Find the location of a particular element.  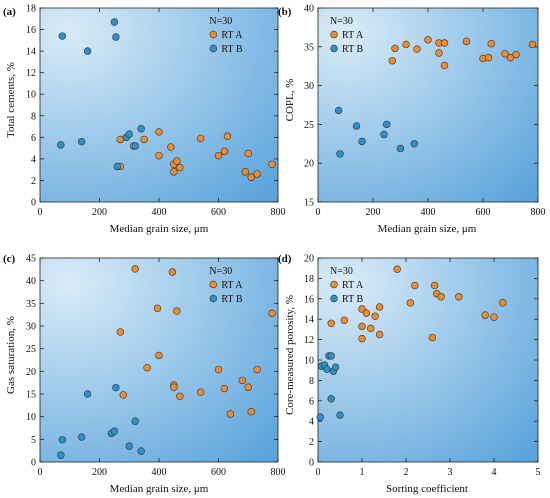

y-tick-label: 18 is located at coordinates (31, 9).